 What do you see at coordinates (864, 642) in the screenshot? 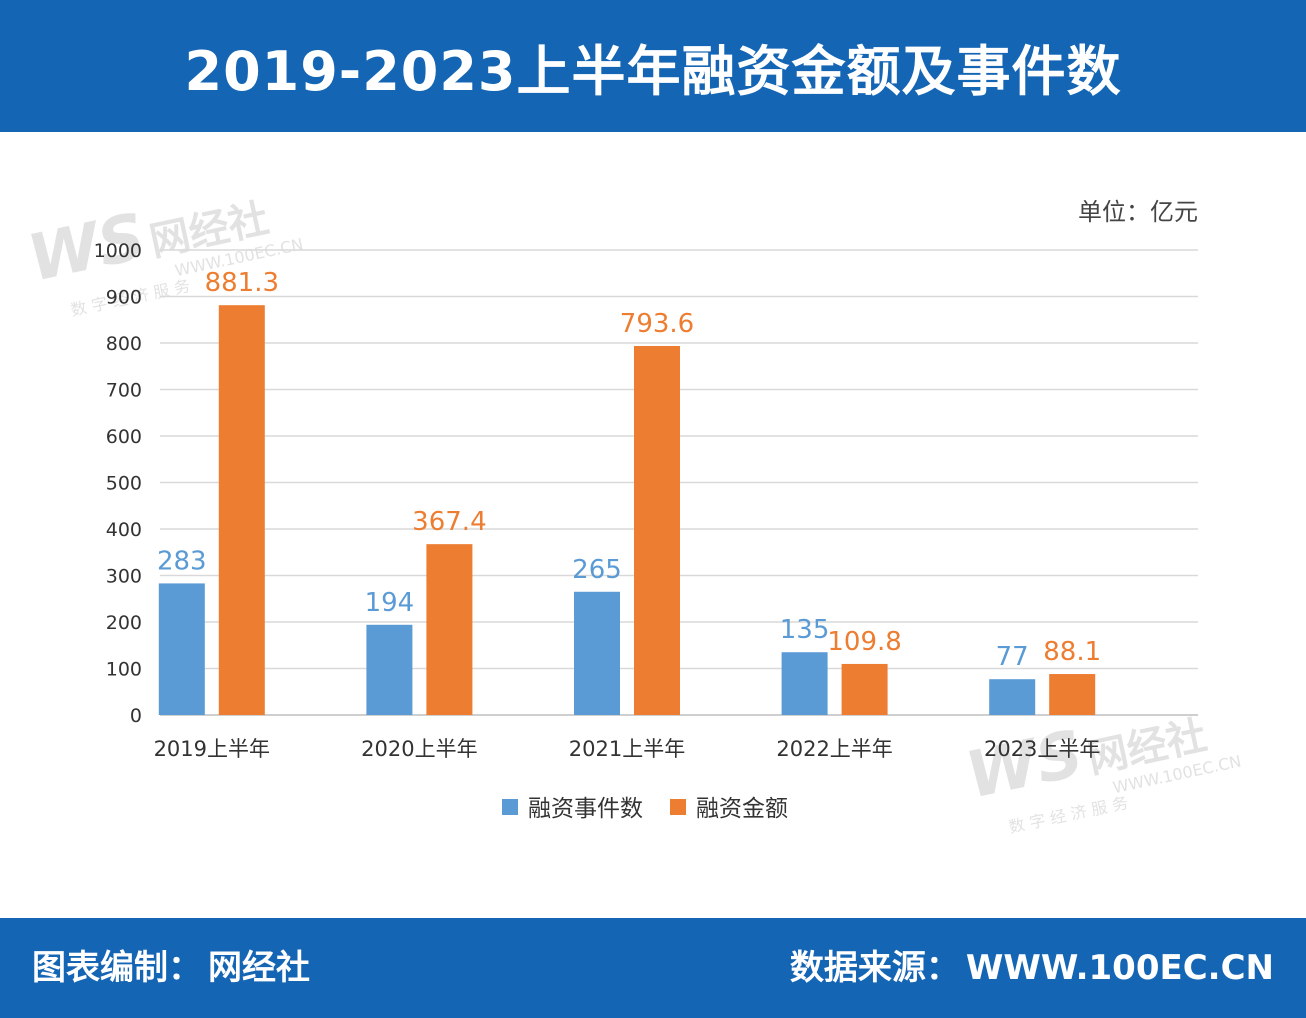
I see `data-label: 109.8` at bounding box center [864, 642].